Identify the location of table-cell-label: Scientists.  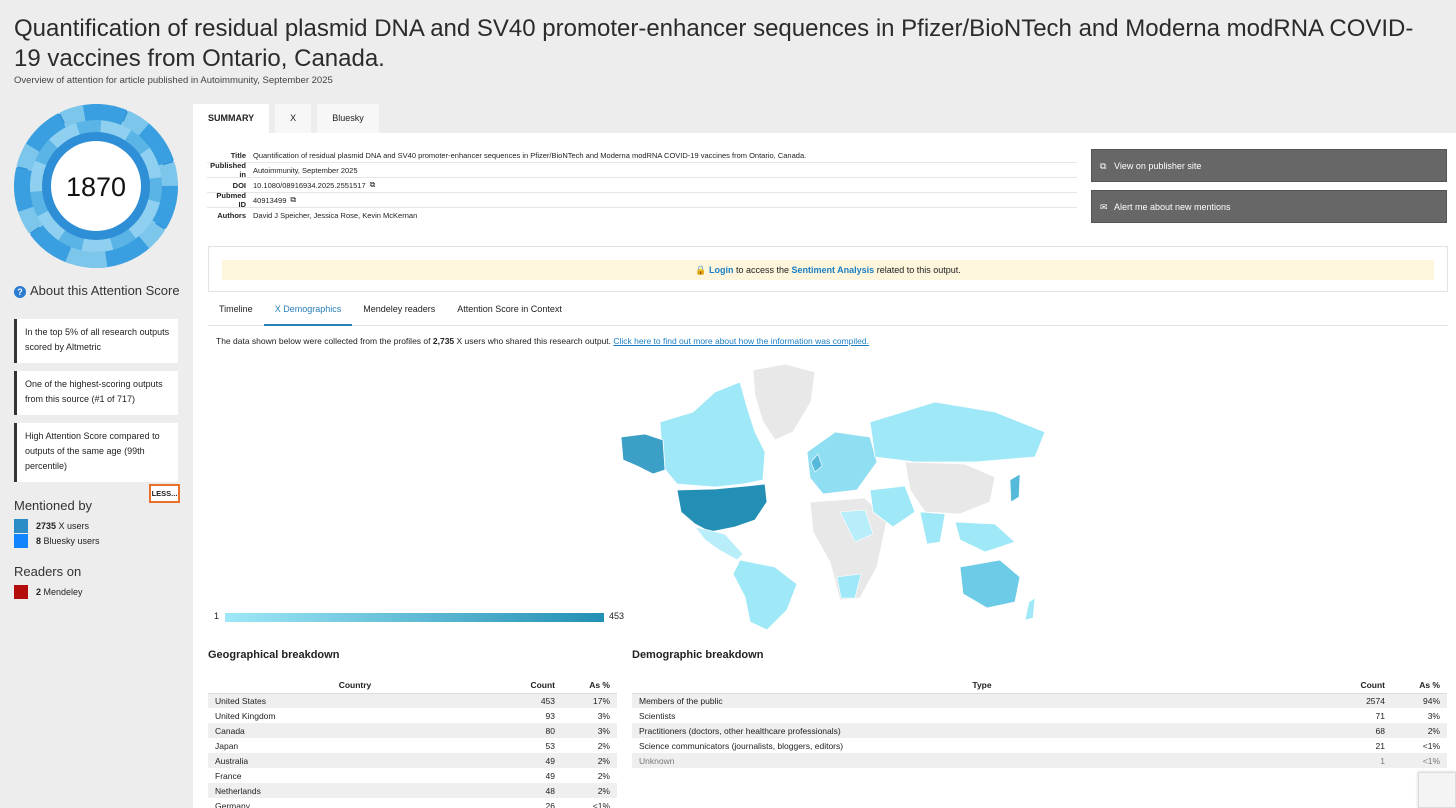
(657, 715).